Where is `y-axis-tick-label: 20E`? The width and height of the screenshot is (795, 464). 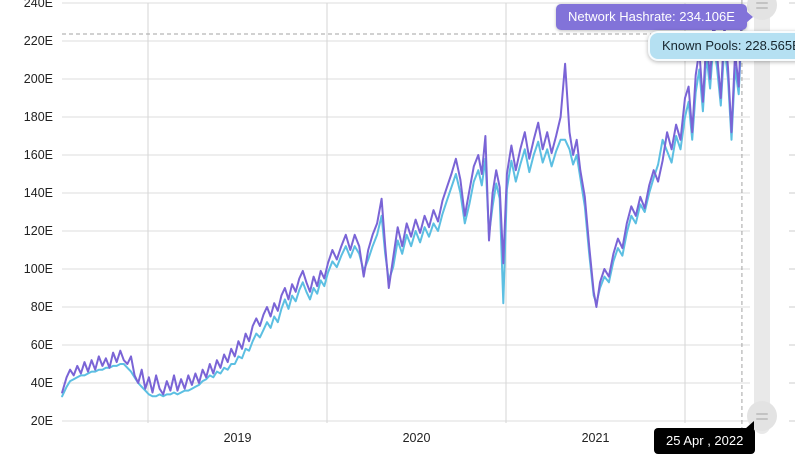 y-axis-tick-label: 20E is located at coordinates (42, 421).